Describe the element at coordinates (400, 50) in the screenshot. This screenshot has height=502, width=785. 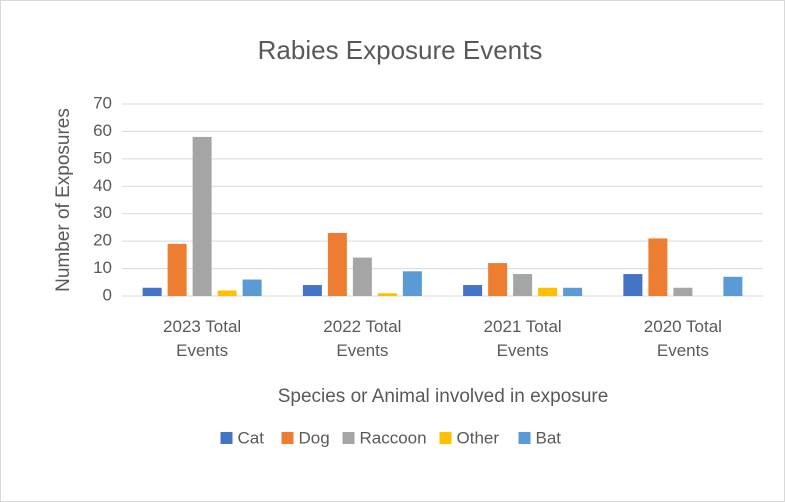
I see `chart-title: Rabies Exposure Events` at that location.